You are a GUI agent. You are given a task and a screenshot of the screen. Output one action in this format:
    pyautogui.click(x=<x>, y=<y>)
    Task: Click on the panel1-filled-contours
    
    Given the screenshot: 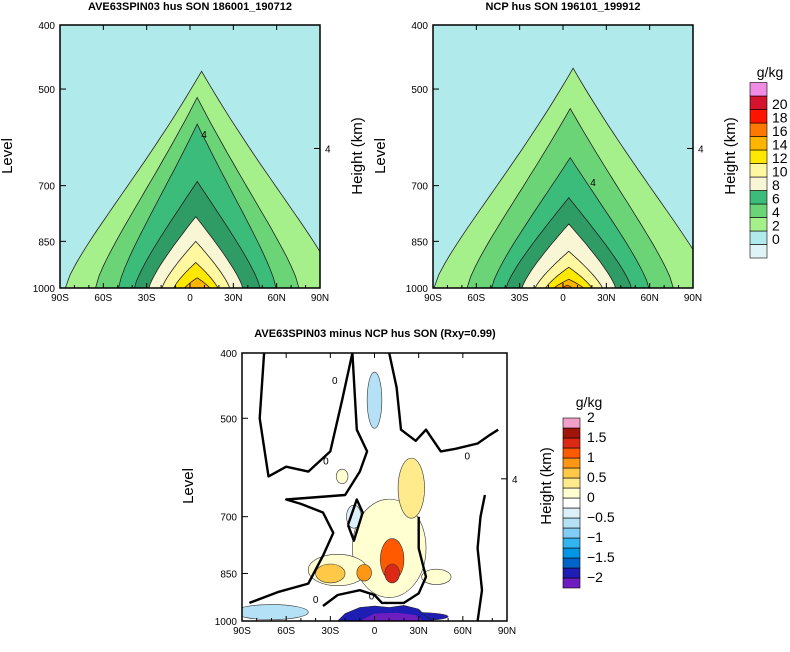 What is the action you would take?
    pyautogui.click(x=192, y=179)
    